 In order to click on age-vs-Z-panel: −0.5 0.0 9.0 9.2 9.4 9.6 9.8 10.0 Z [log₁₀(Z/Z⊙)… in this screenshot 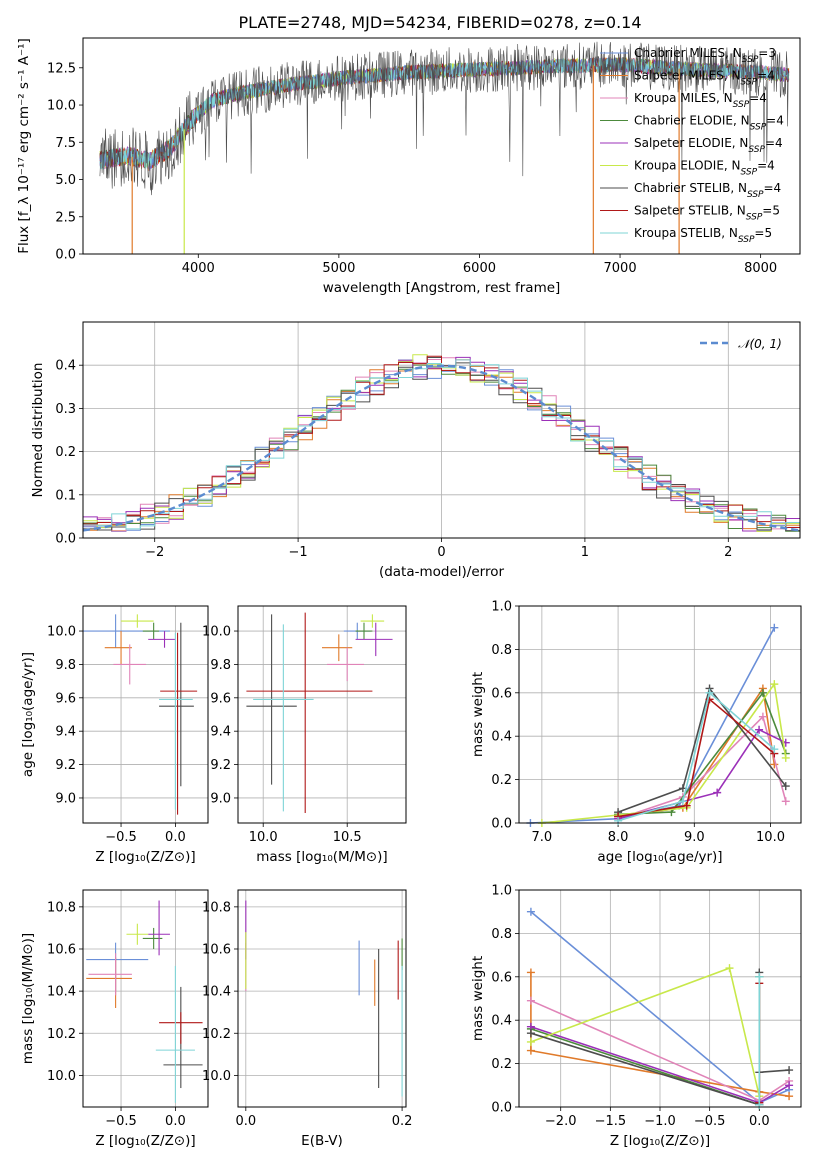, I will do `click(114, 735)`.